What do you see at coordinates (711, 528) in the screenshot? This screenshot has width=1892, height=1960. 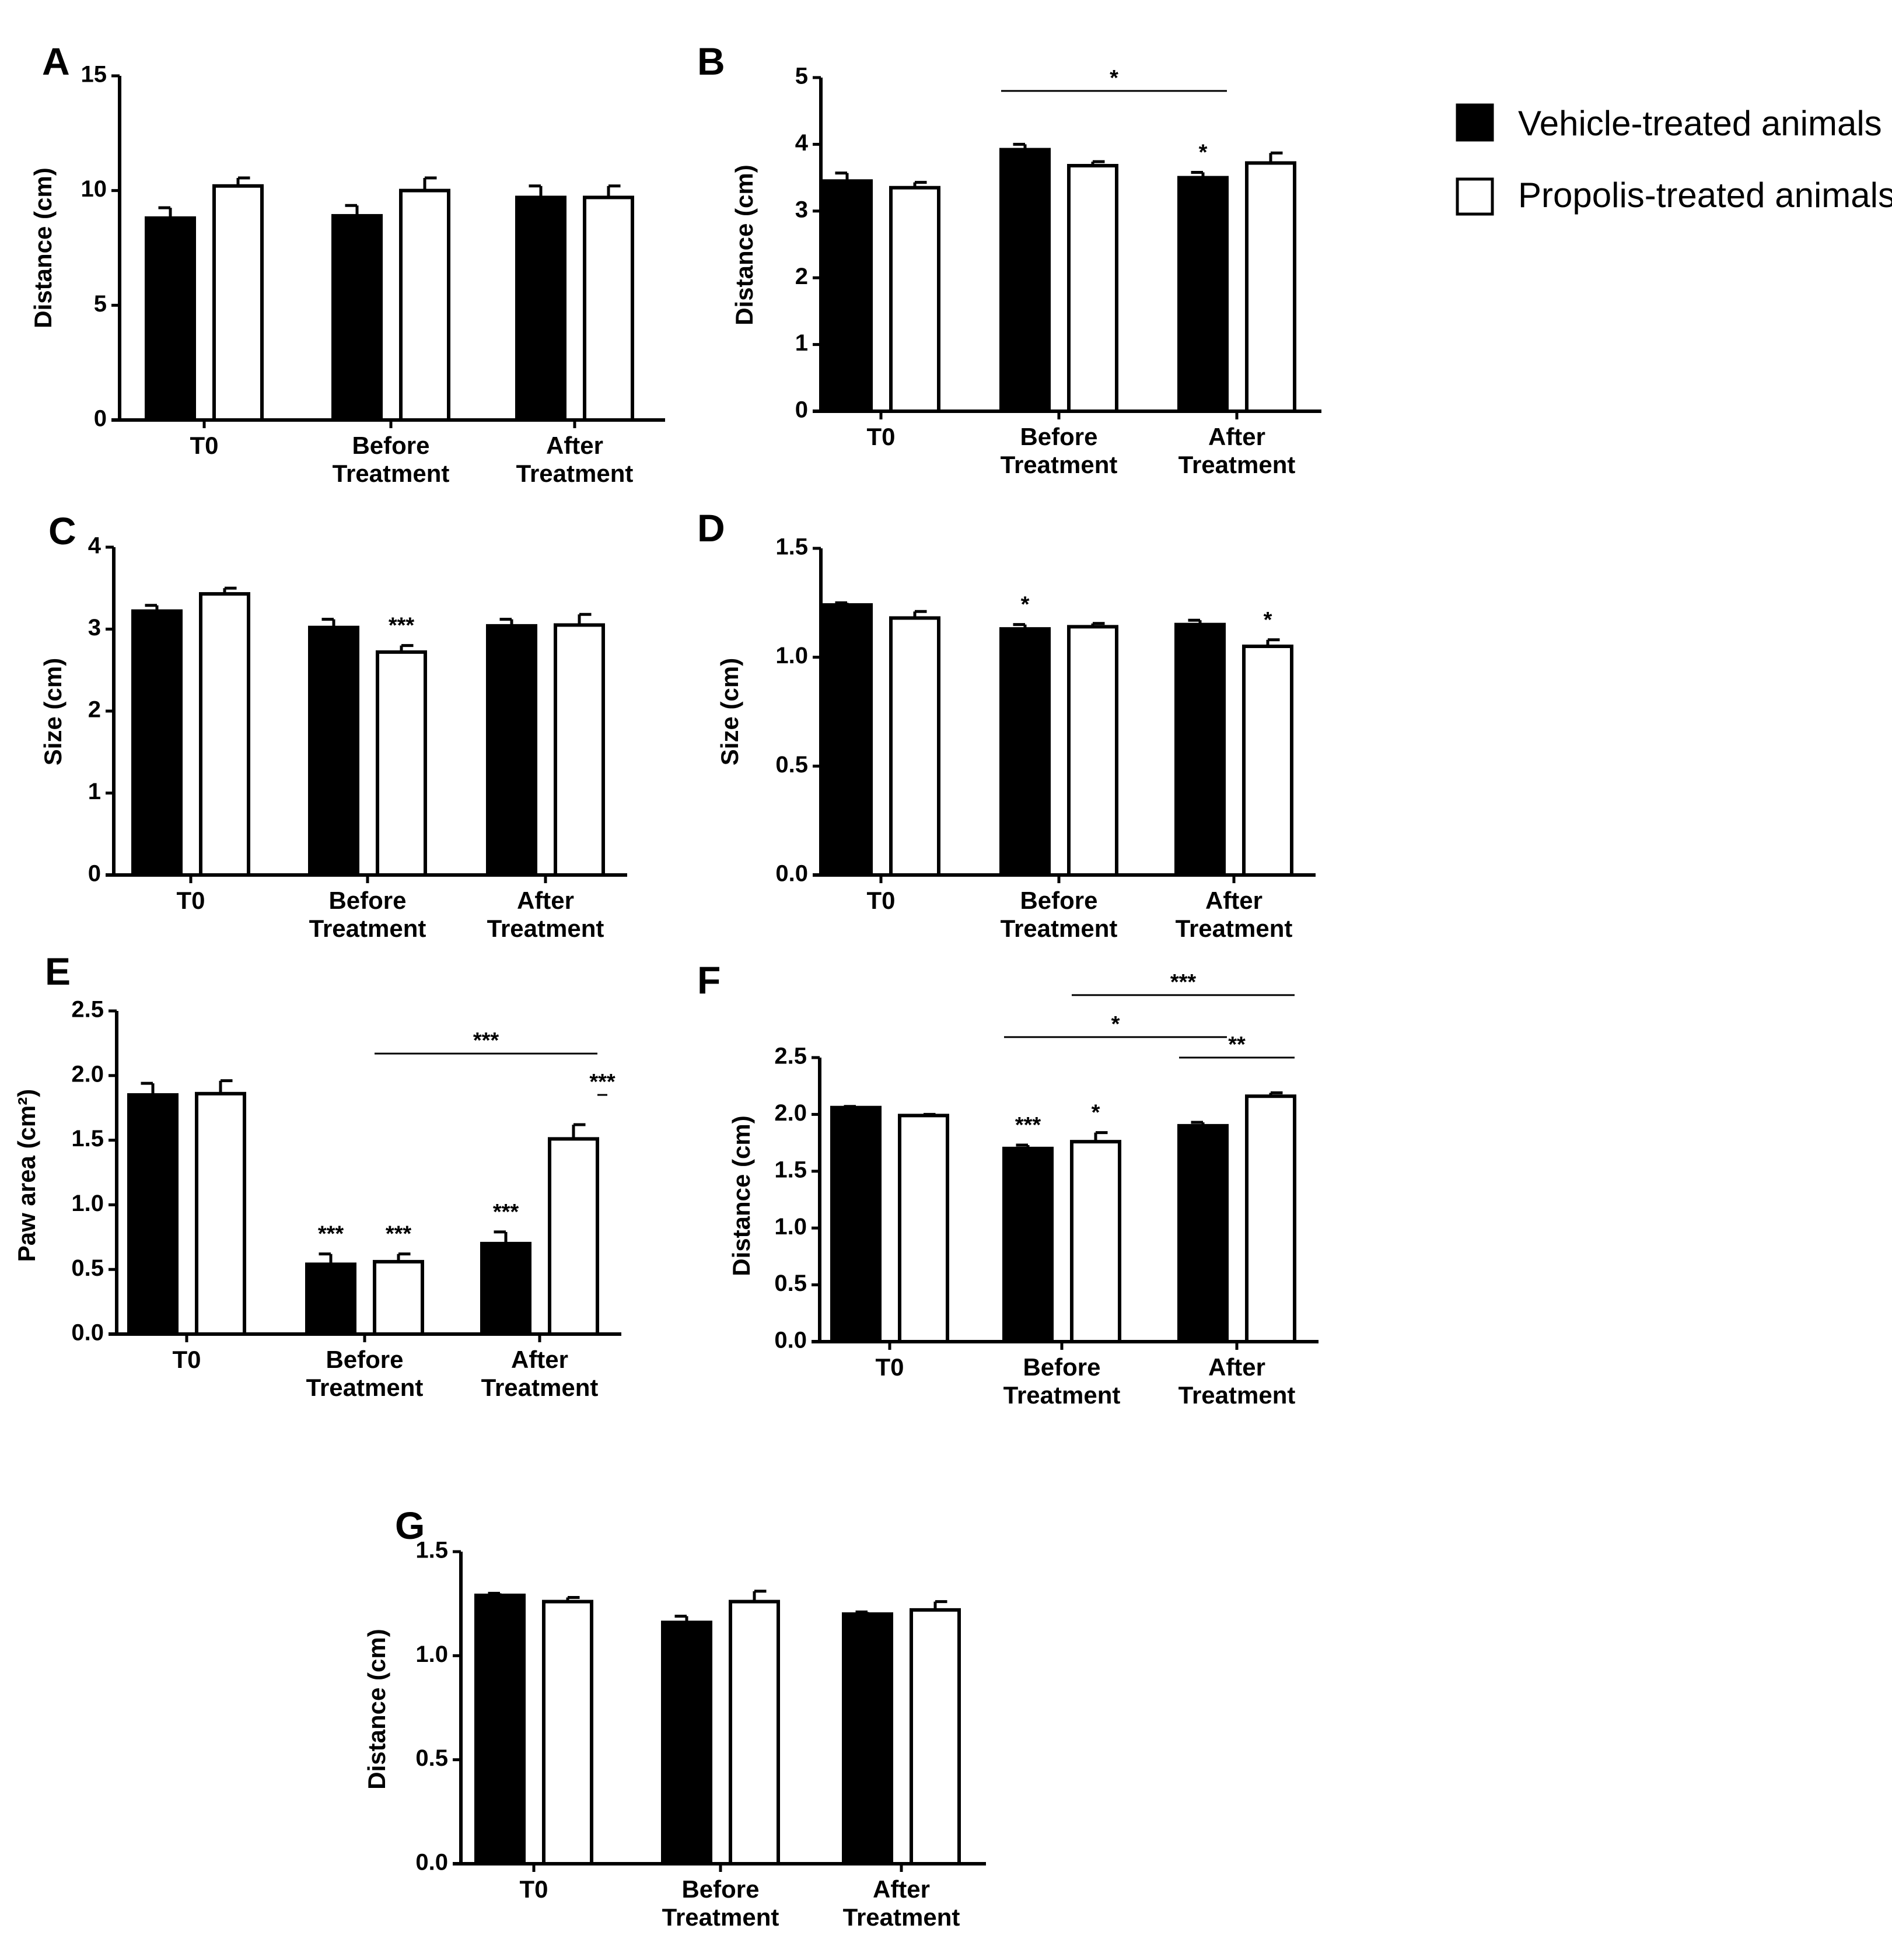 I see `panel-letter: D` at bounding box center [711, 528].